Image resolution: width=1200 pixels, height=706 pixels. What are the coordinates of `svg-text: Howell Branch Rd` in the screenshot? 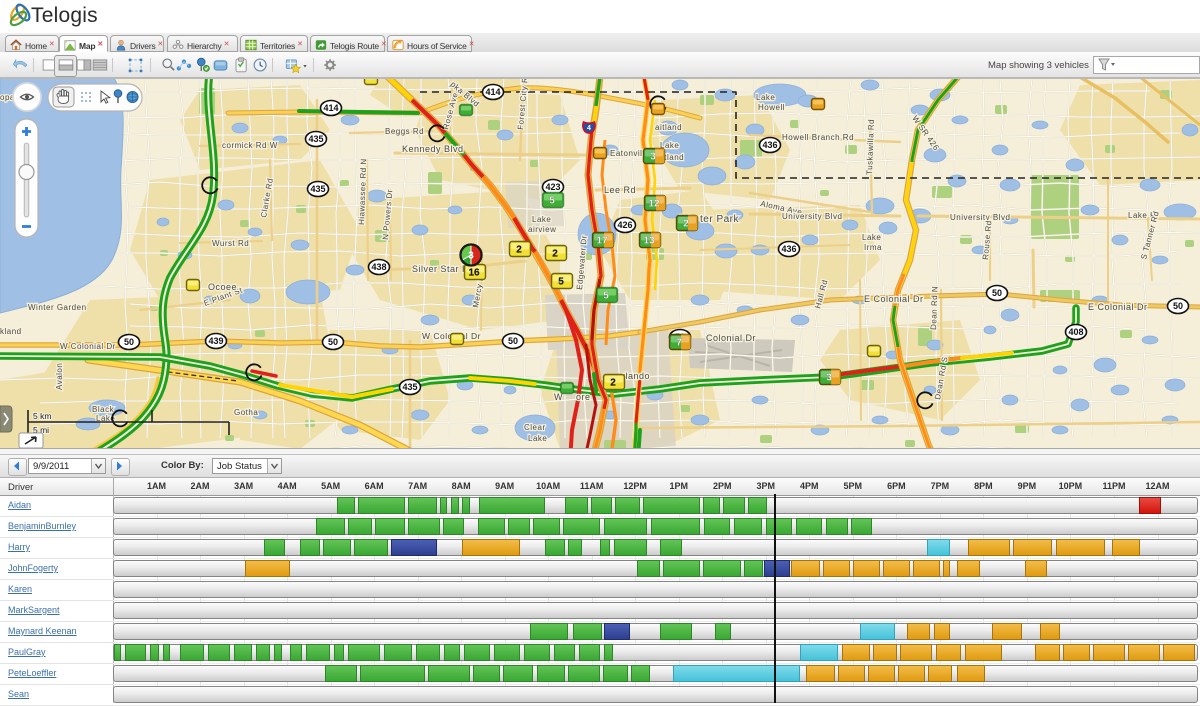 It's located at (818, 137).